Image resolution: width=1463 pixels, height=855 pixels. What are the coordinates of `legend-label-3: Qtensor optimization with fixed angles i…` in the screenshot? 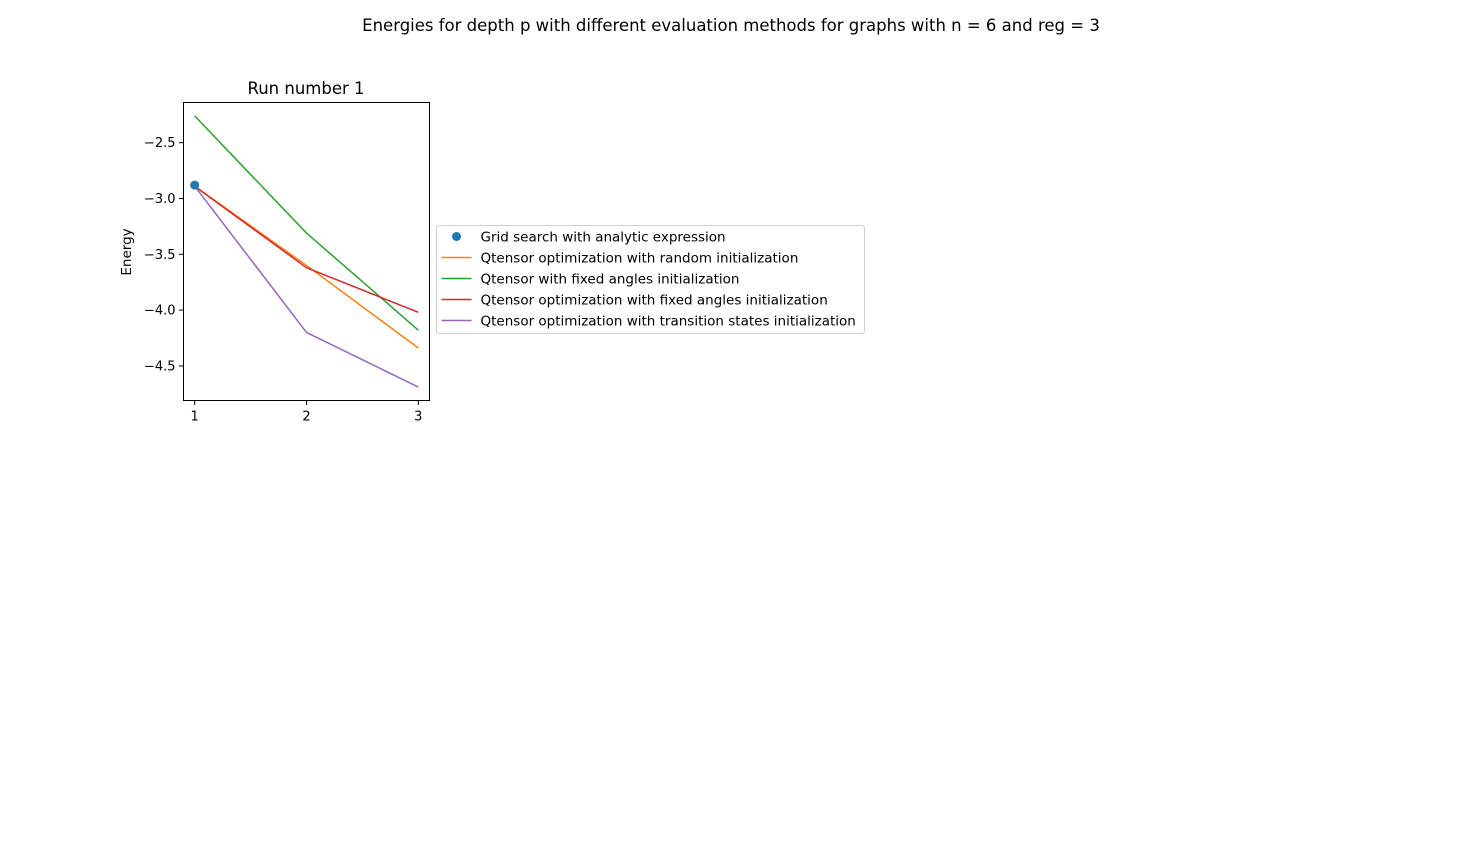 It's located at (654, 301).